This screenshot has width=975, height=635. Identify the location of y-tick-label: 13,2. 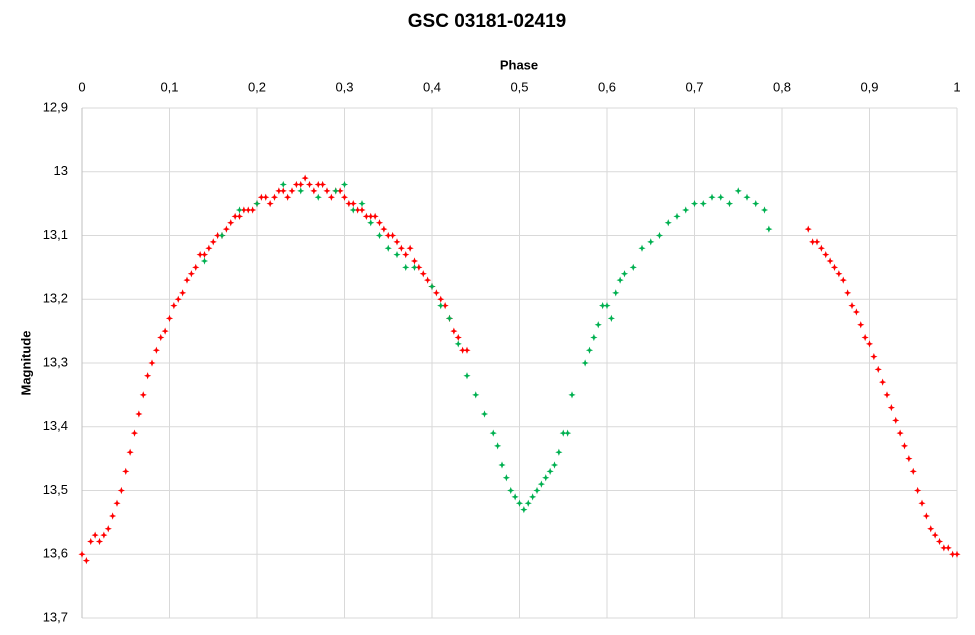
(55, 298).